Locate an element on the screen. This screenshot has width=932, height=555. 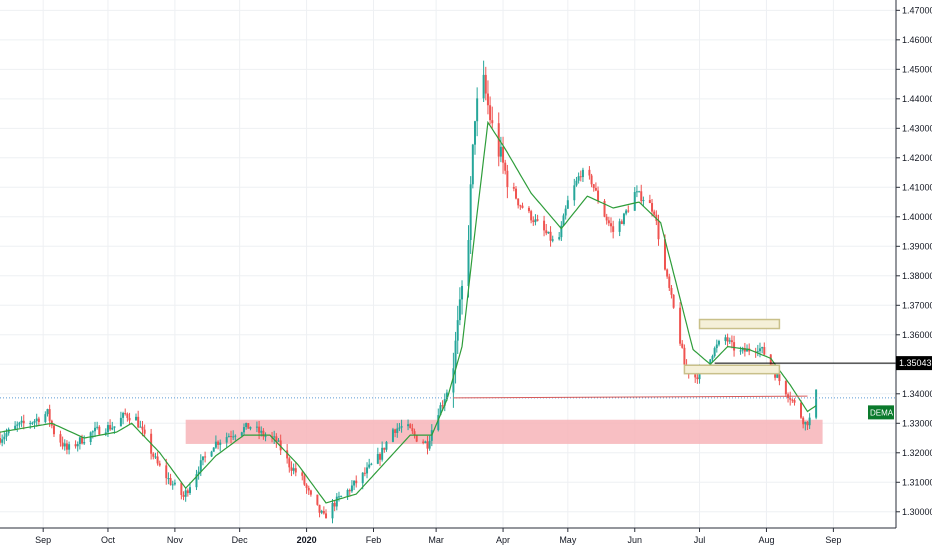
support-zone is located at coordinates (504, 431).